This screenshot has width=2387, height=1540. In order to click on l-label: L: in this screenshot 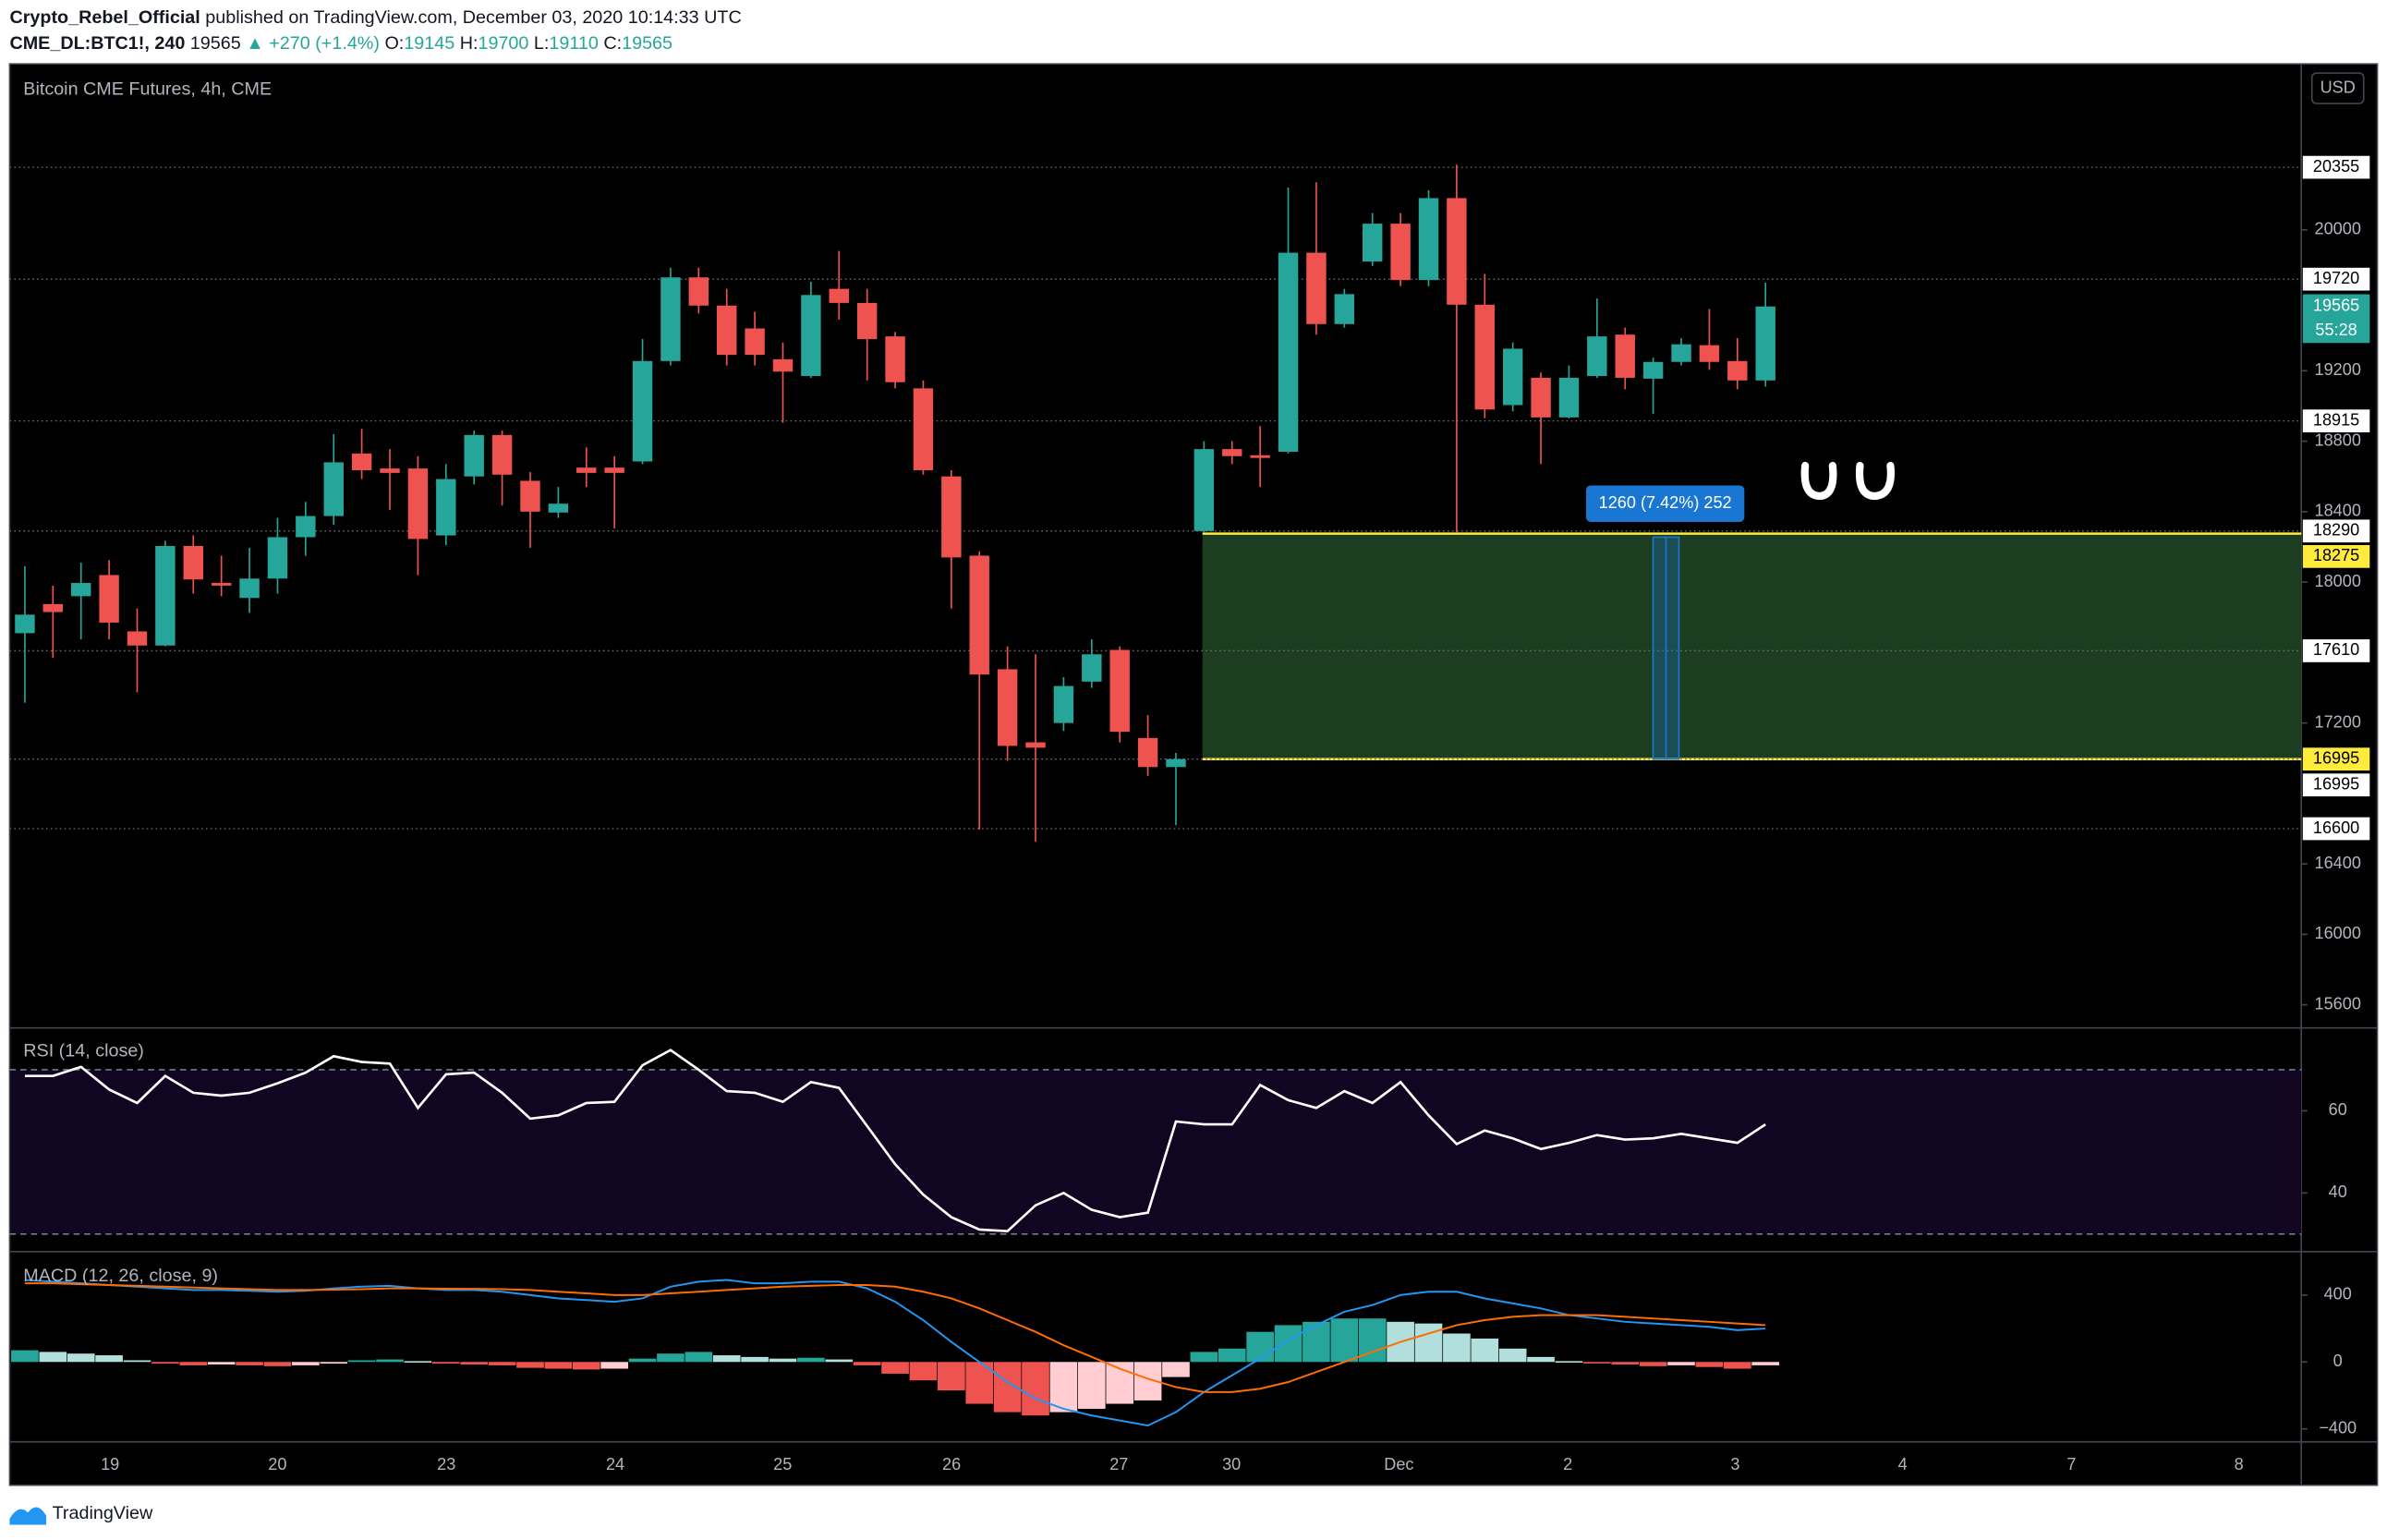, I will do `click(541, 44)`.